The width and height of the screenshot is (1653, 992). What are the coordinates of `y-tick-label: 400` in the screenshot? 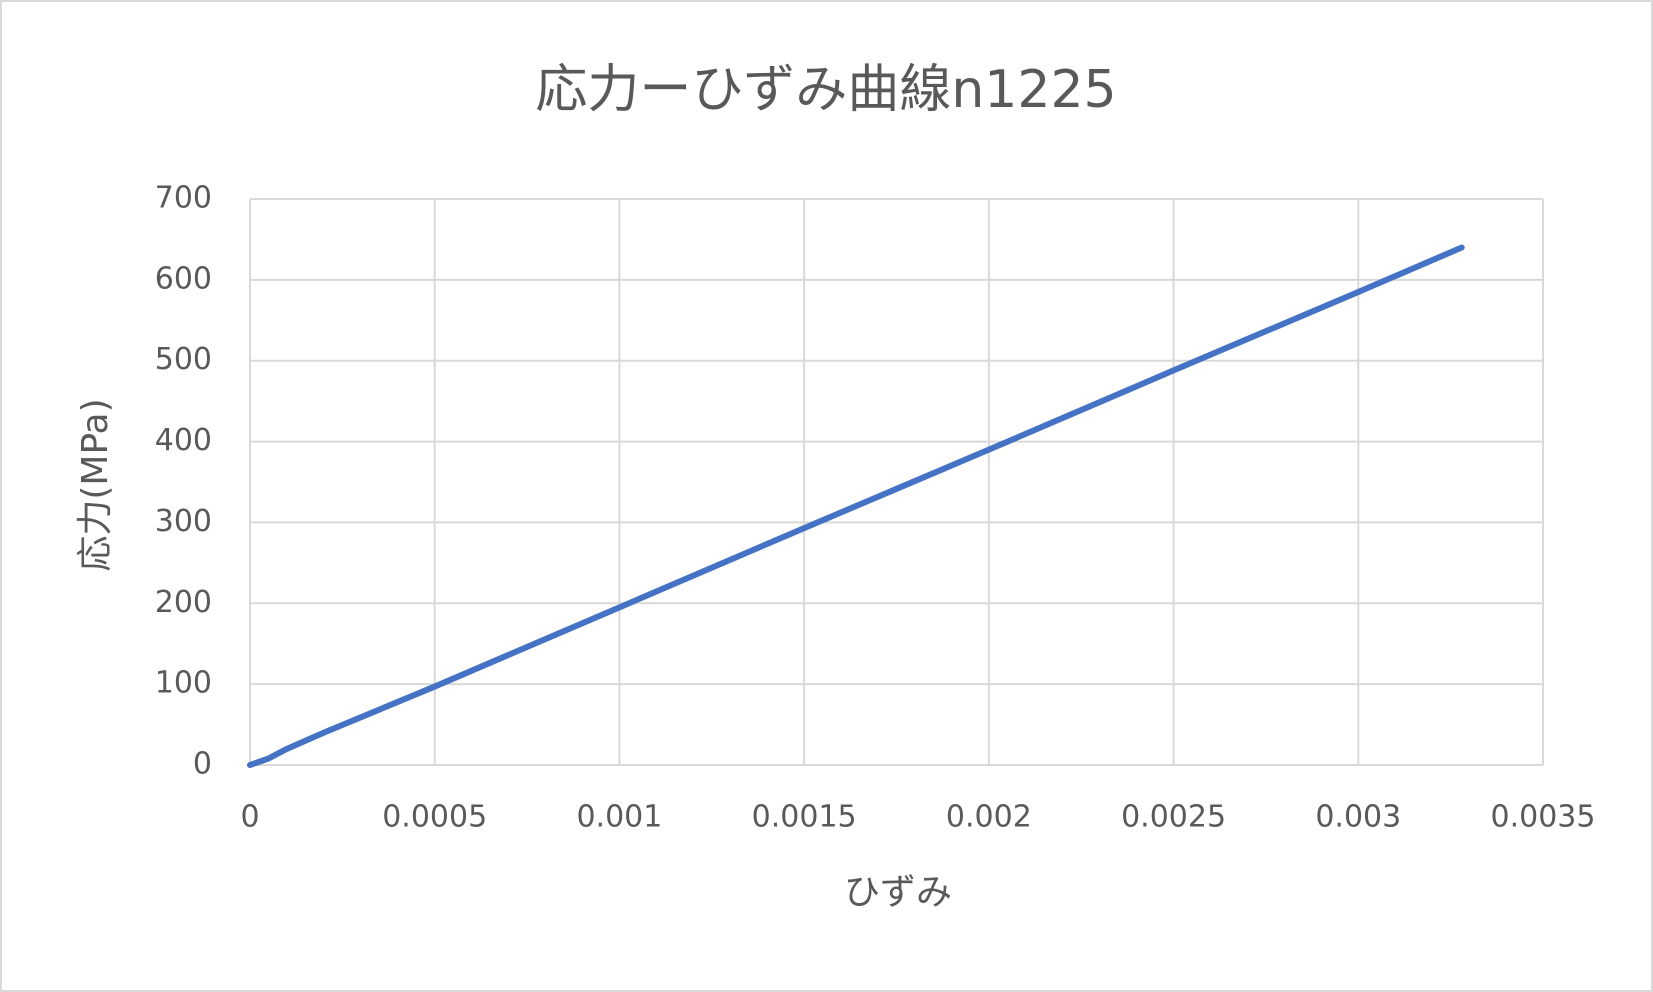 It's located at (183, 440).